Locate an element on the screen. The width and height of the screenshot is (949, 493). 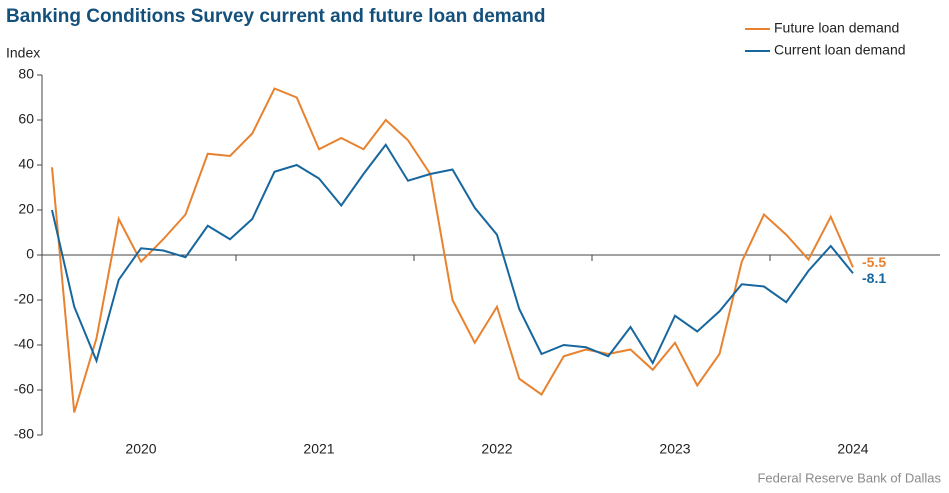
source: Federal Reserve Bank of Dallas is located at coordinates (849, 477).